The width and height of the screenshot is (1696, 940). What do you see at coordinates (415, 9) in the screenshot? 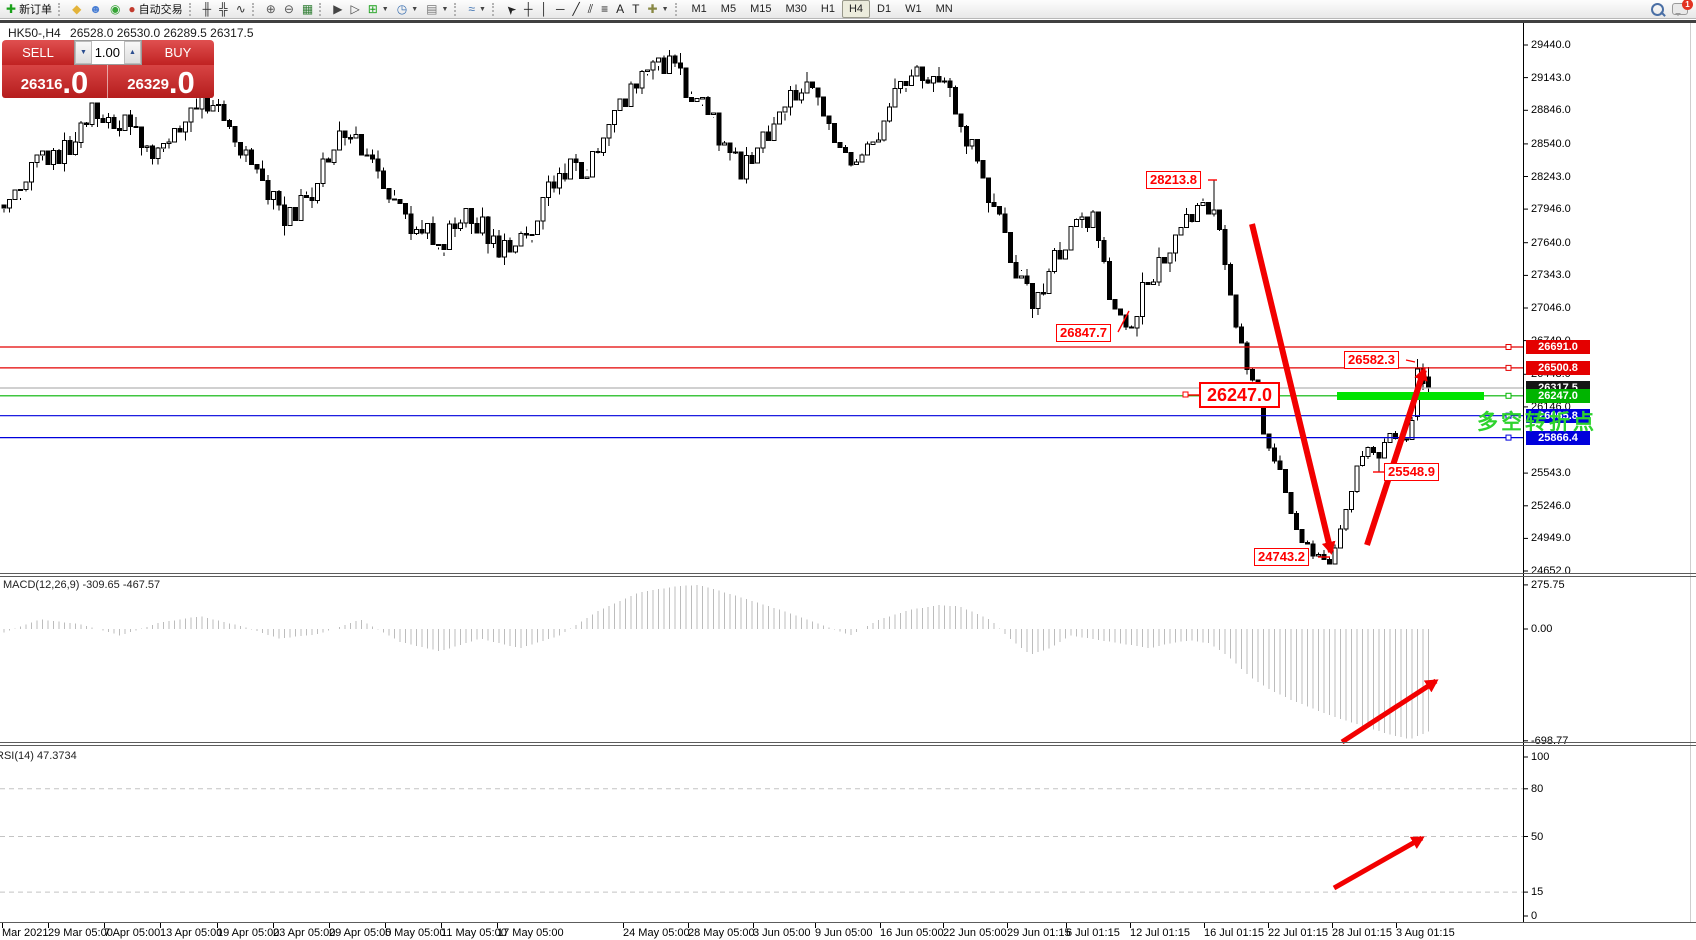
I see `period-clock-icon-dropdown: ▼` at bounding box center [415, 9].